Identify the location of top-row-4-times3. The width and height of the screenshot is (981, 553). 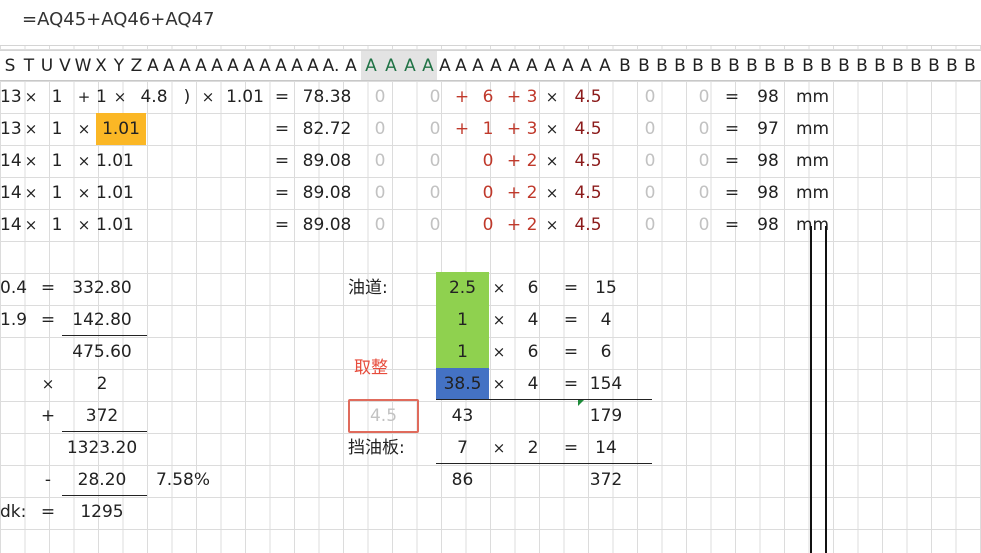
(120, 225).